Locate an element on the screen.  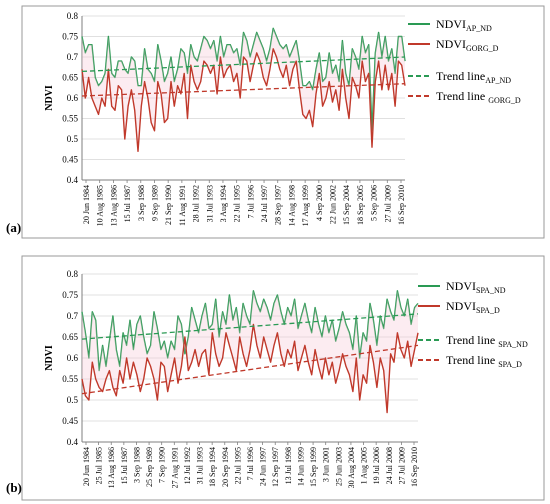
x-tick-label: 17 Aug 1999 is located at coordinates (305, 205).